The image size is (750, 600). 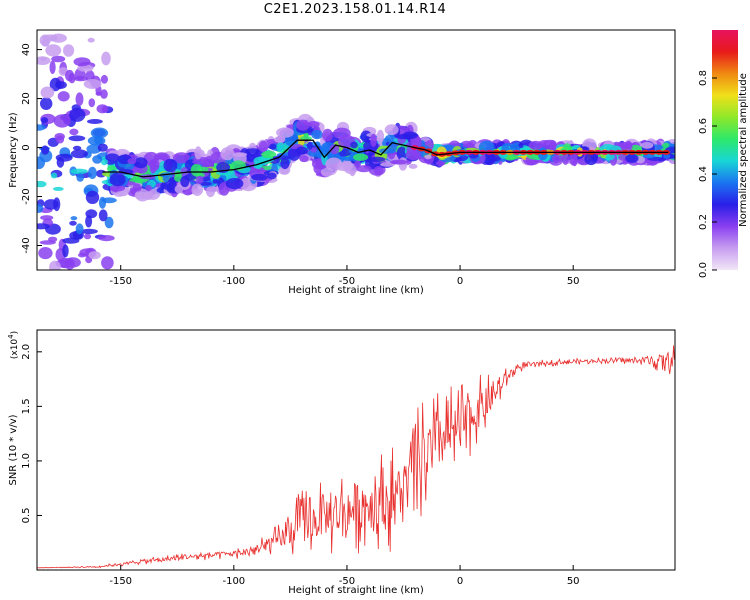 I want to click on snr-y-tick-label: 2.0, so click(x=26, y=352).